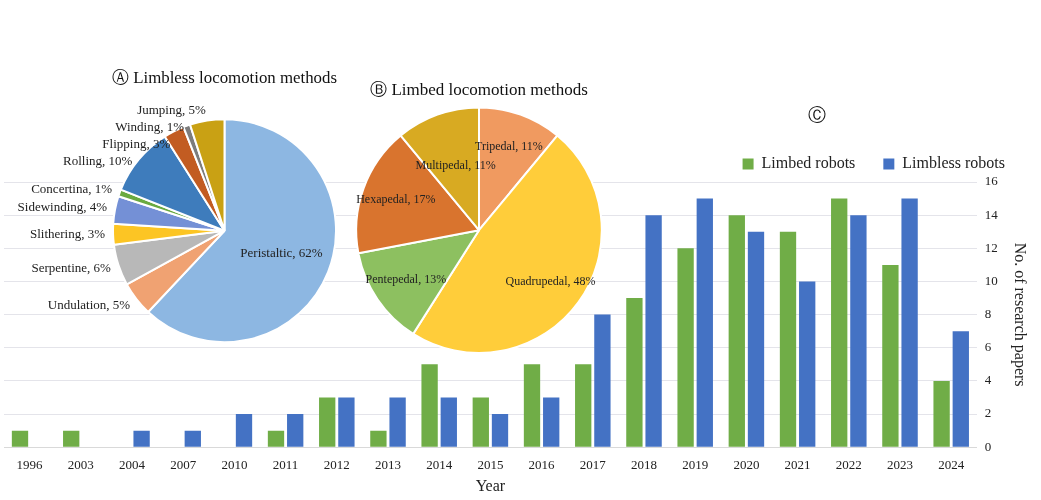 The width and height of the screenshot is (1041, 500). Describe the element at coordinates (988, 413) in the screenshot. I see `y-tick-label: 2` at that location.